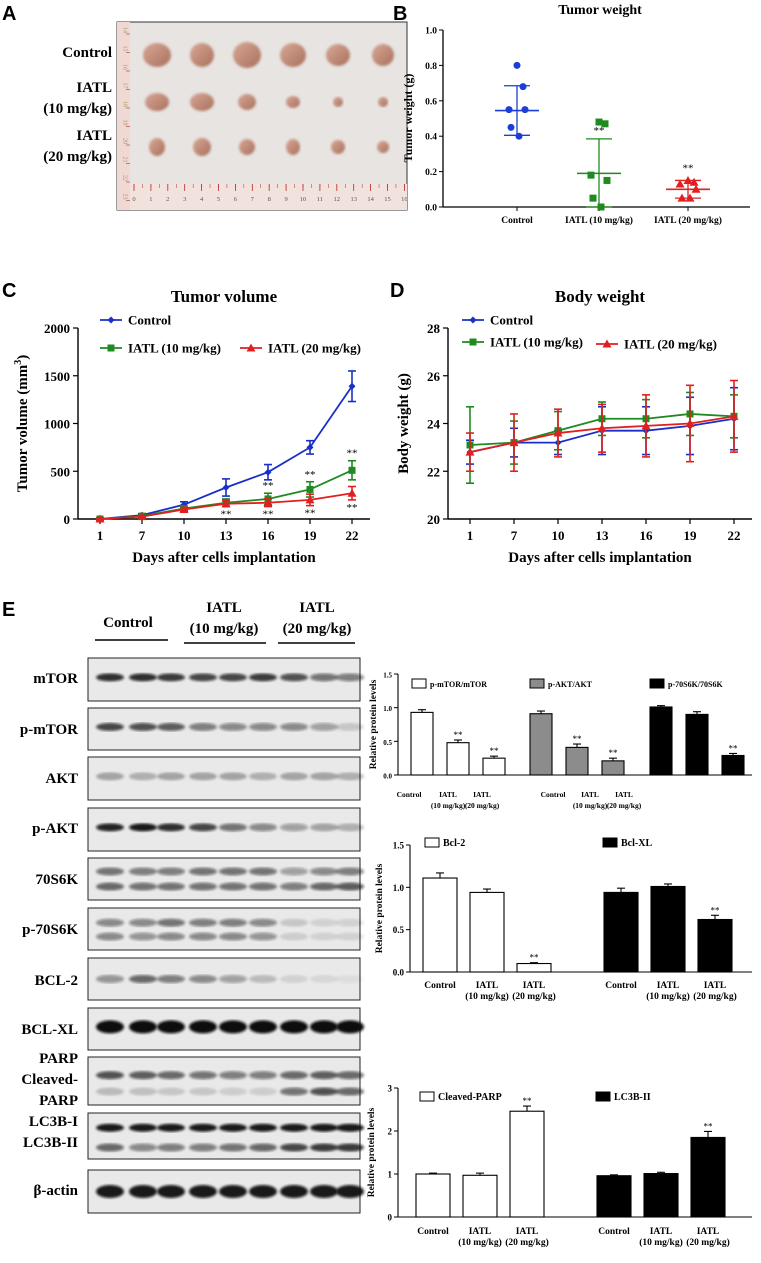  I want to click on y-axis-label: Relative protein levels, so click(372, 1152).